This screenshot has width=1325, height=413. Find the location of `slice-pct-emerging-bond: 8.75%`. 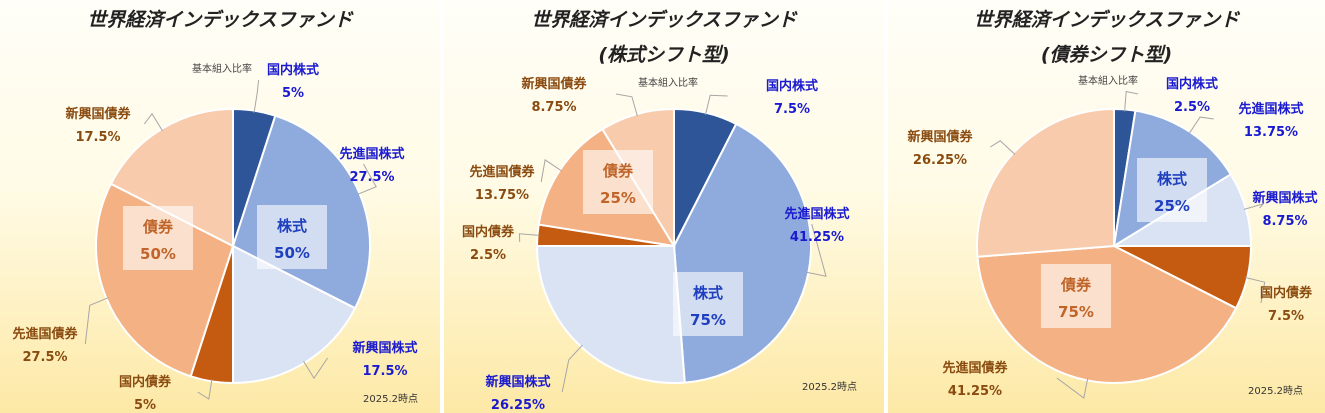

slice-pct-emerging-bond: 8.75% is located at coordinates (553, 107).